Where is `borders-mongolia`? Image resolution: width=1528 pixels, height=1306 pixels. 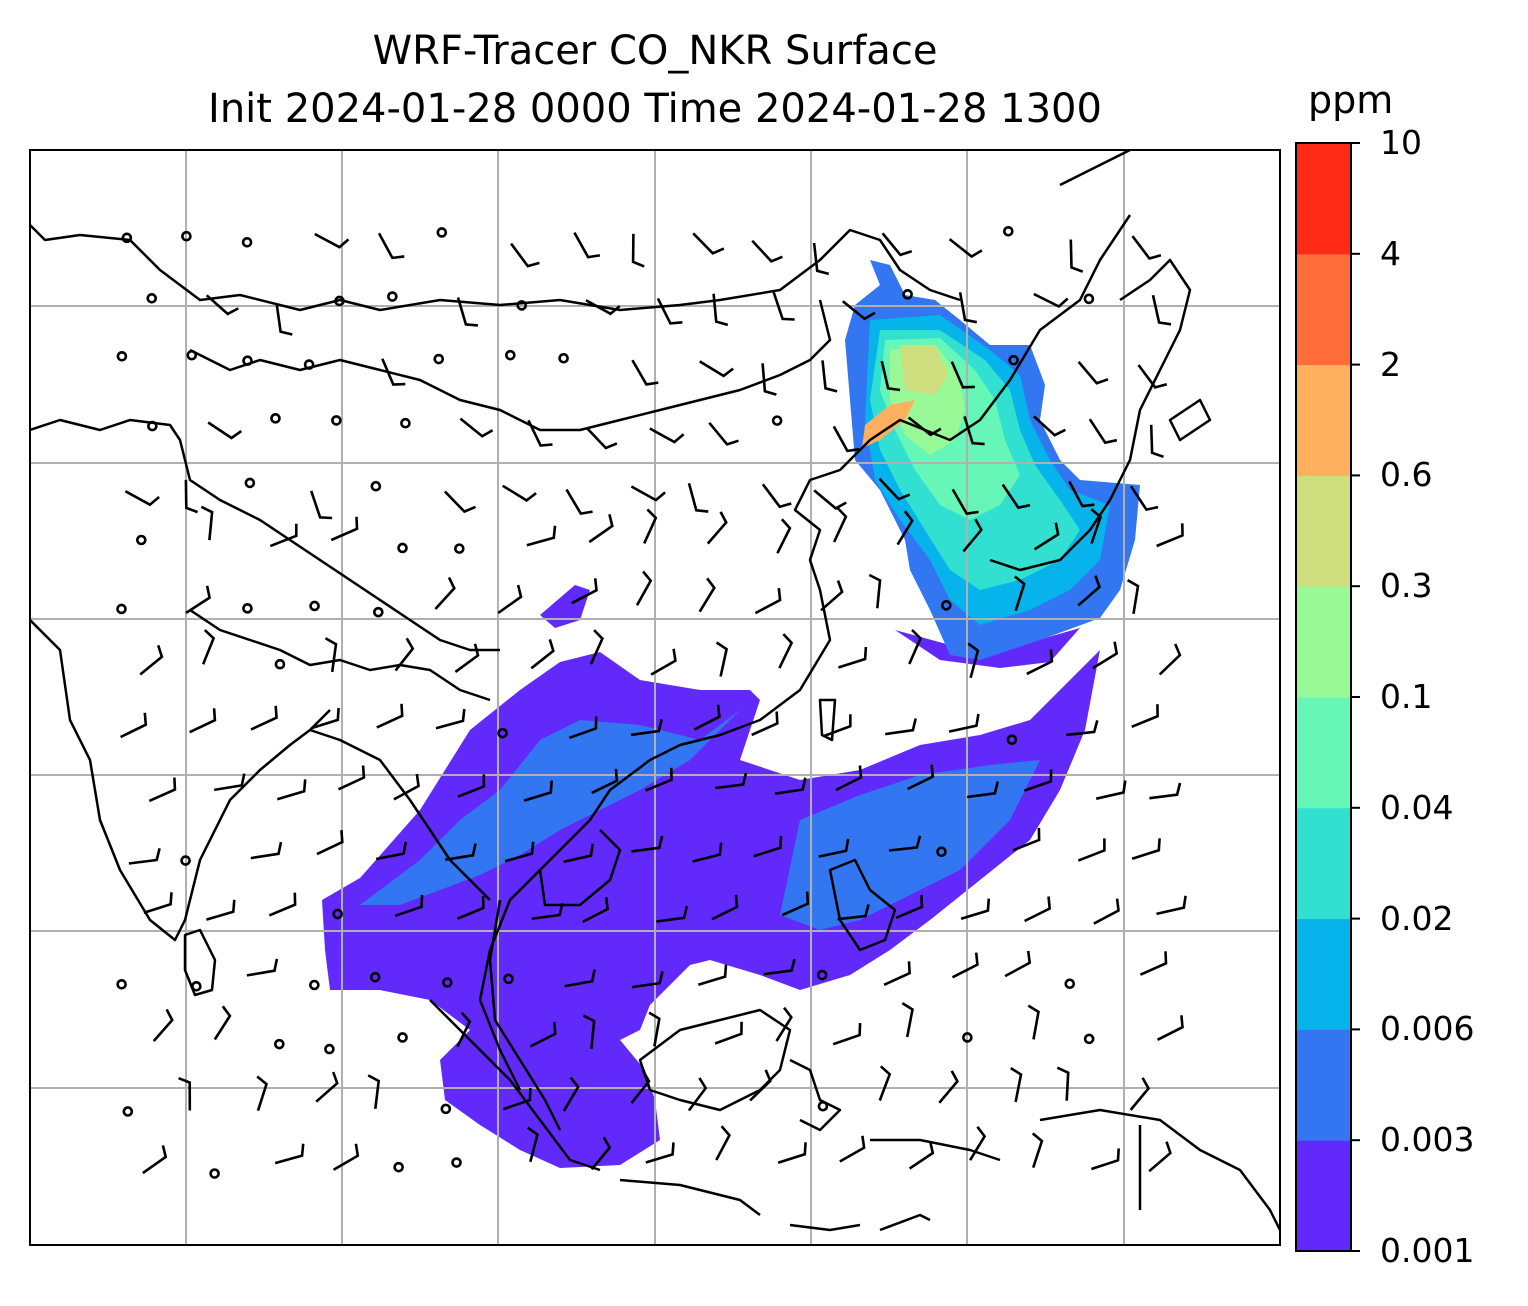 borders-mongolia is located at coordinates (510, 365).